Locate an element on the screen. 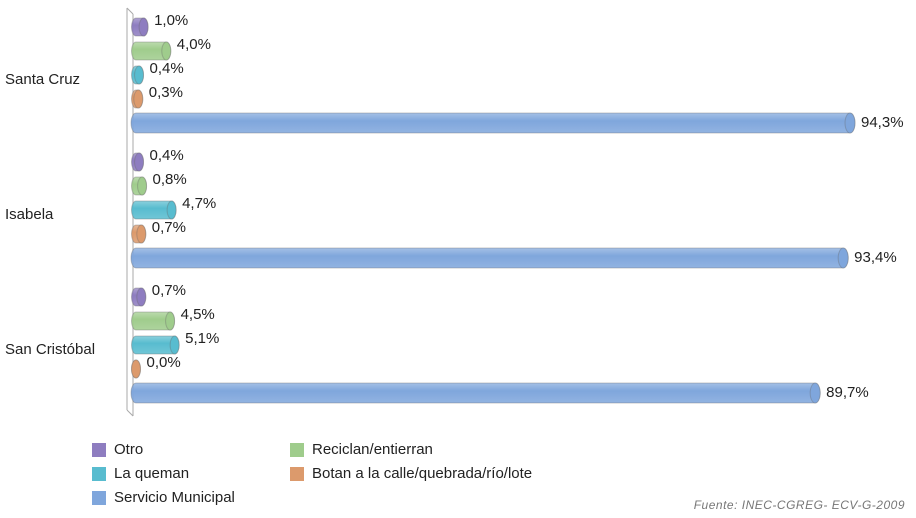  legend-label: Reciclan/entierran is located at coordinates (372, 449).